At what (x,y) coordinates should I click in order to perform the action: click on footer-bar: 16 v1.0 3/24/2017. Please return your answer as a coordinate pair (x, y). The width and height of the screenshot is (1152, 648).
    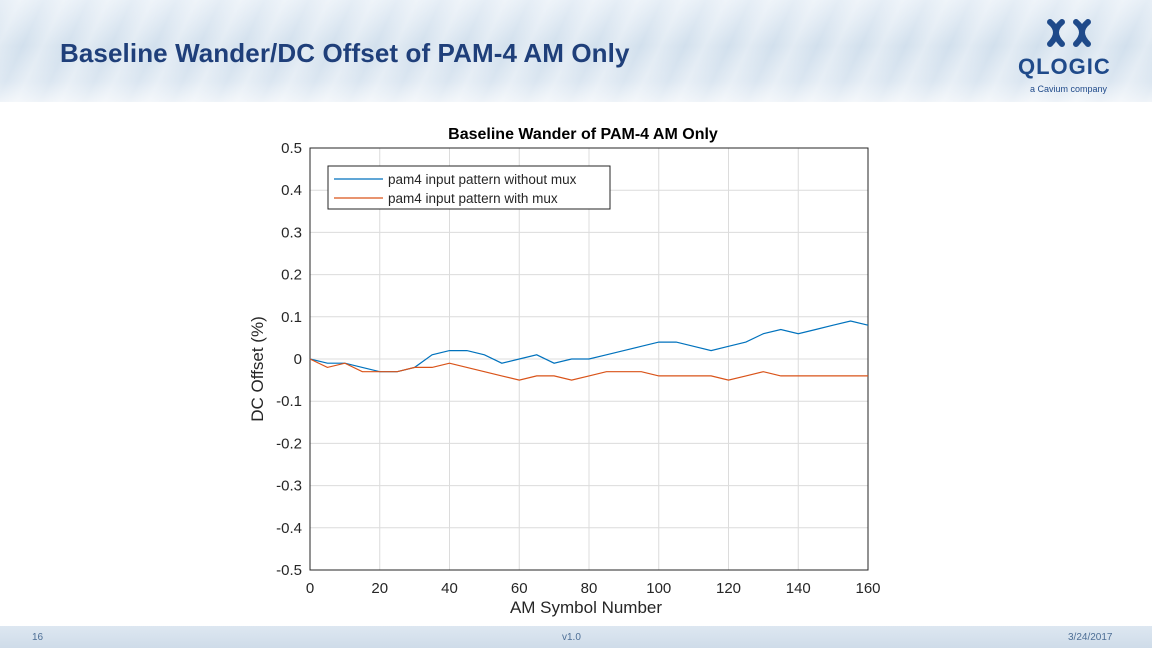
    Looking at the image, I should click on (576, 637).